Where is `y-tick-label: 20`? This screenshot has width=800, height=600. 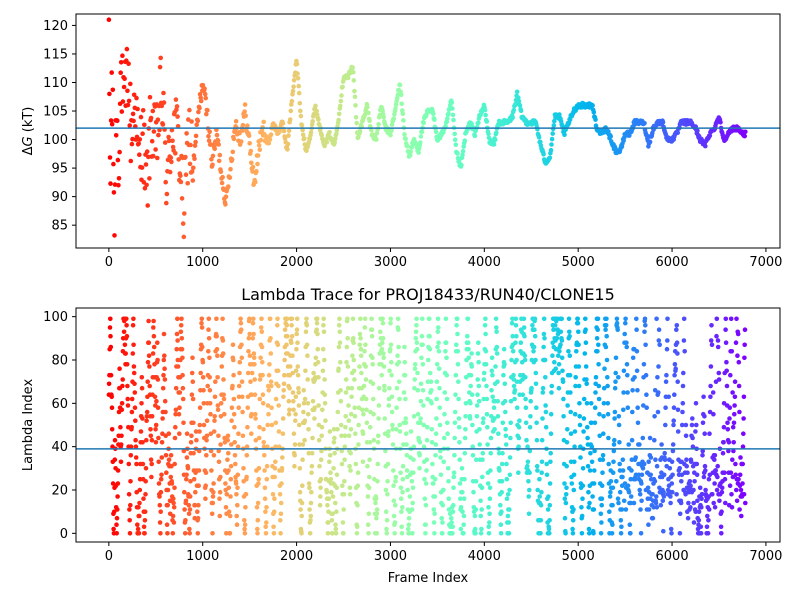
y-tick-label: 20 is located at coordinates (59, 491).